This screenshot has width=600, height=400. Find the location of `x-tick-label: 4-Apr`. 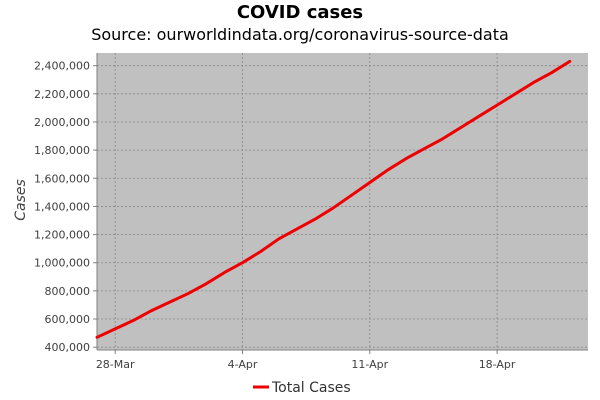

x-tick-label: 4-Apr is located at coordinates (243, 364).